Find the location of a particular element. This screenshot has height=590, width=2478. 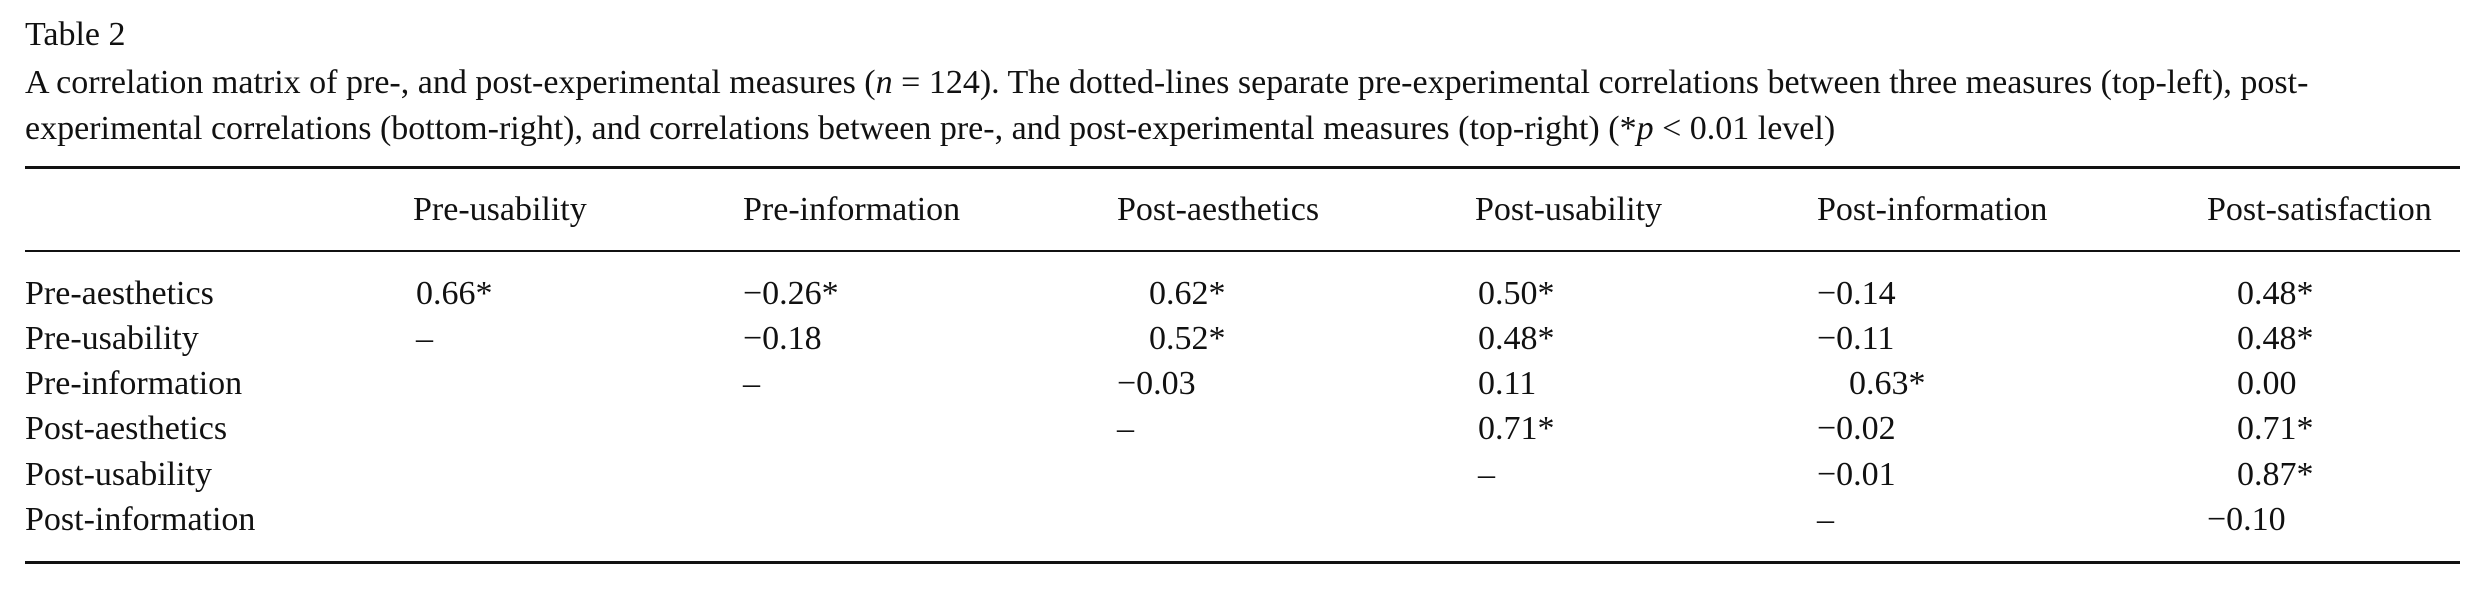

cell-r1-c5: 0.48* is located at coordinates (2275, 338).